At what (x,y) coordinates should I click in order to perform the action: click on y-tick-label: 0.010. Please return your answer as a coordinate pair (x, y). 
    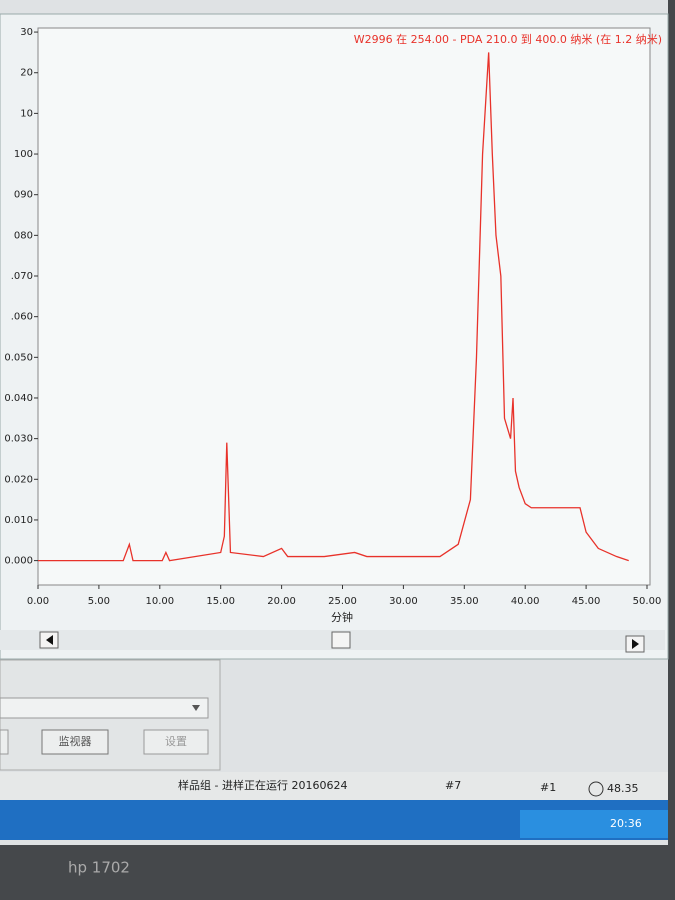
    Looking at the image, I should click on (18, 520).